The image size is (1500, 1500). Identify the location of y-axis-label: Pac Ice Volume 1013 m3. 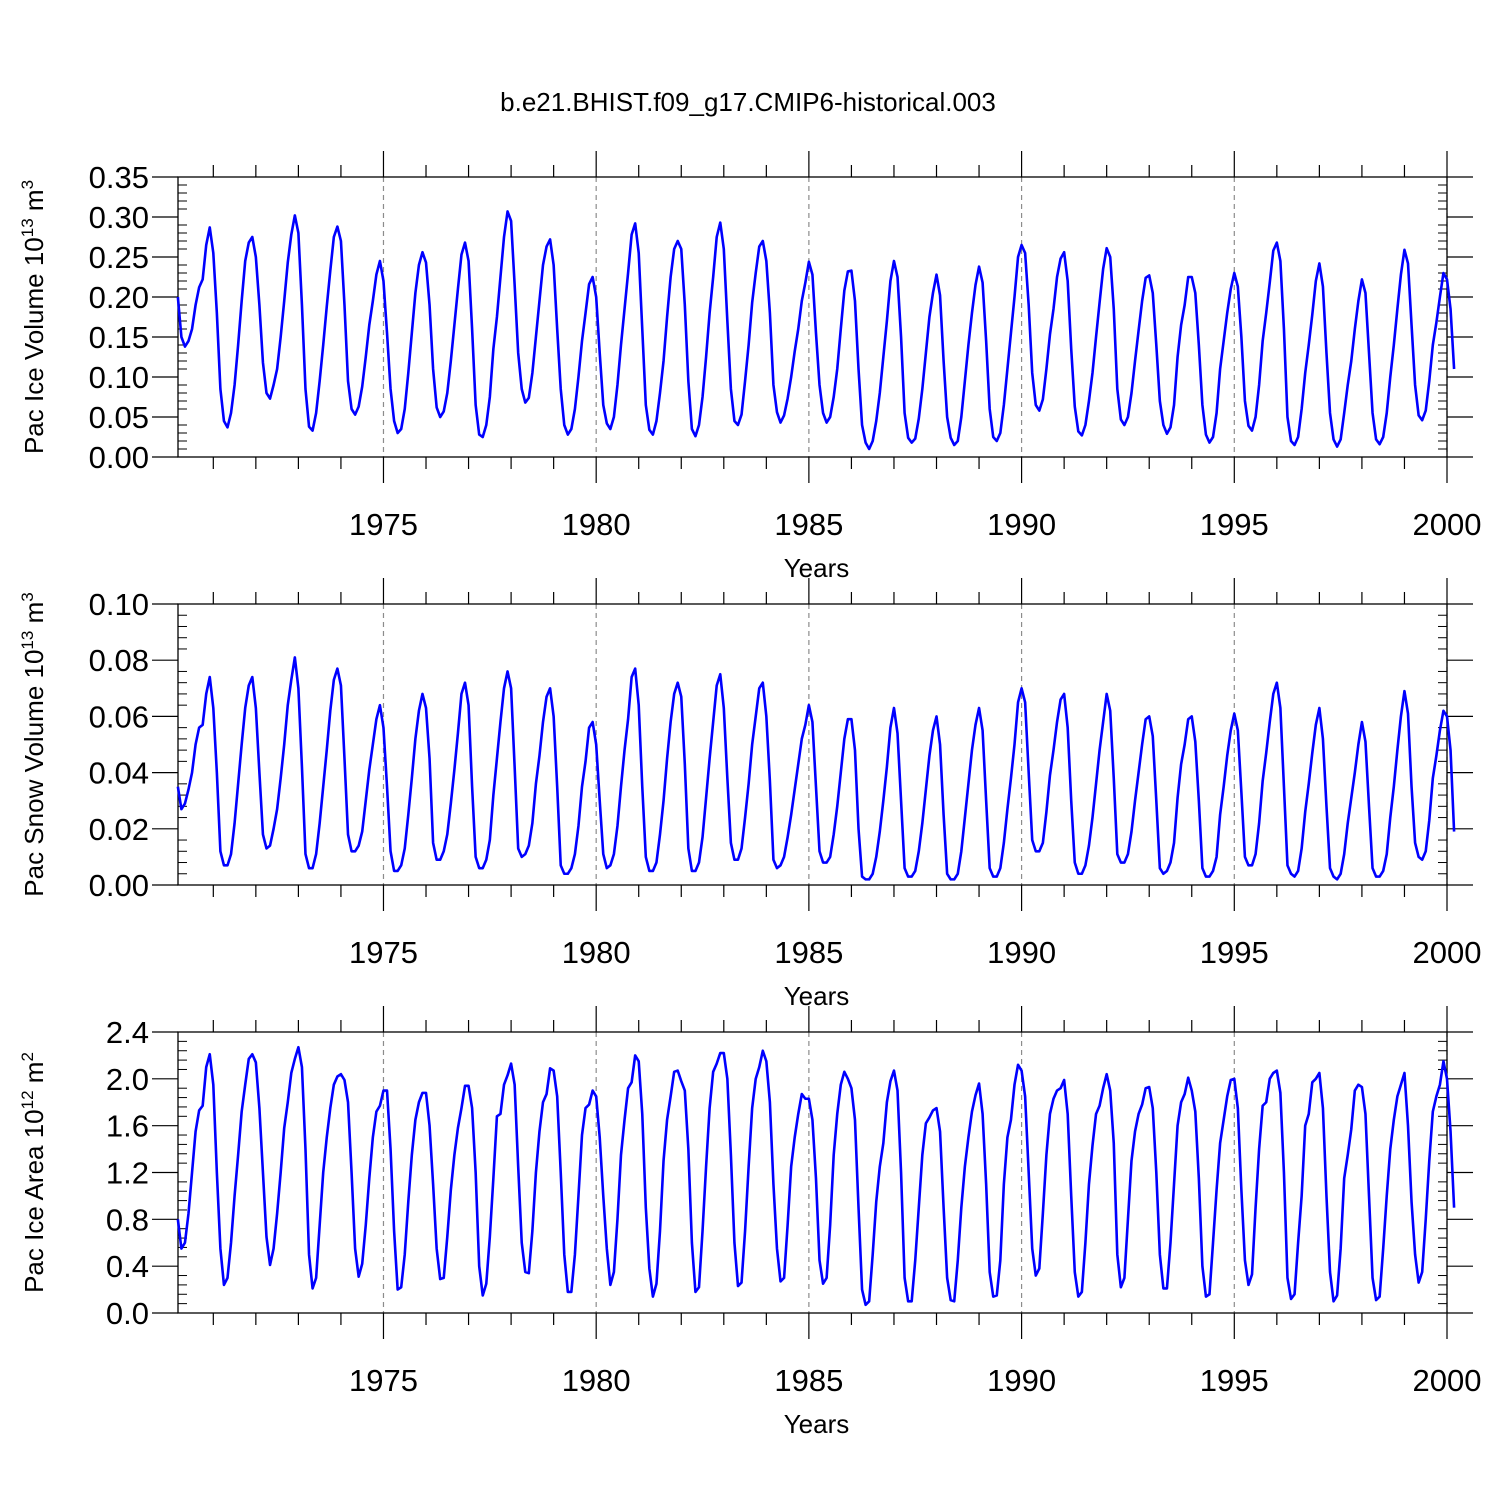
(33, 317).